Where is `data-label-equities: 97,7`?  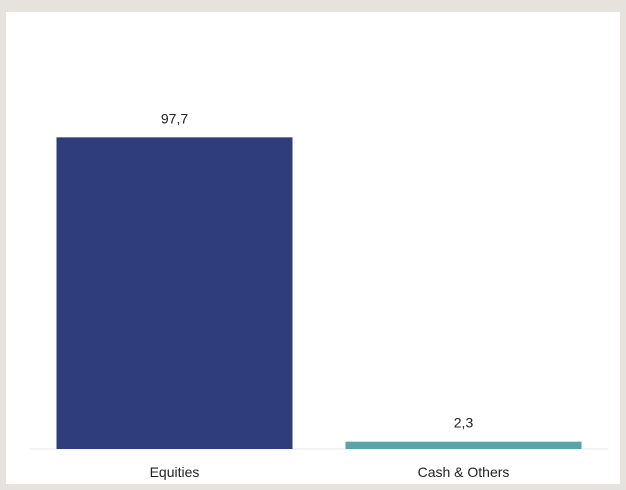 data-label-equities: 97,7 is located at coordinates (174, 118).